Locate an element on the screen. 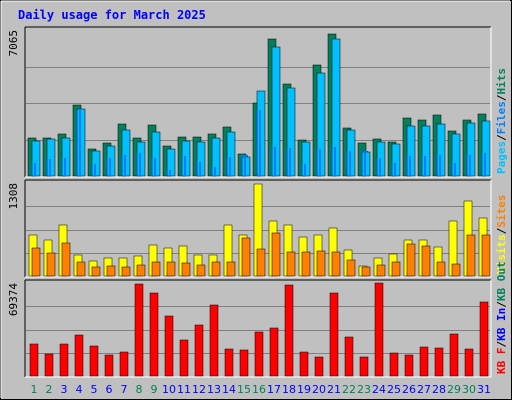 The image size is (512, 400). y-axis-max-label: 1308 is located at coordinates (13, 196).